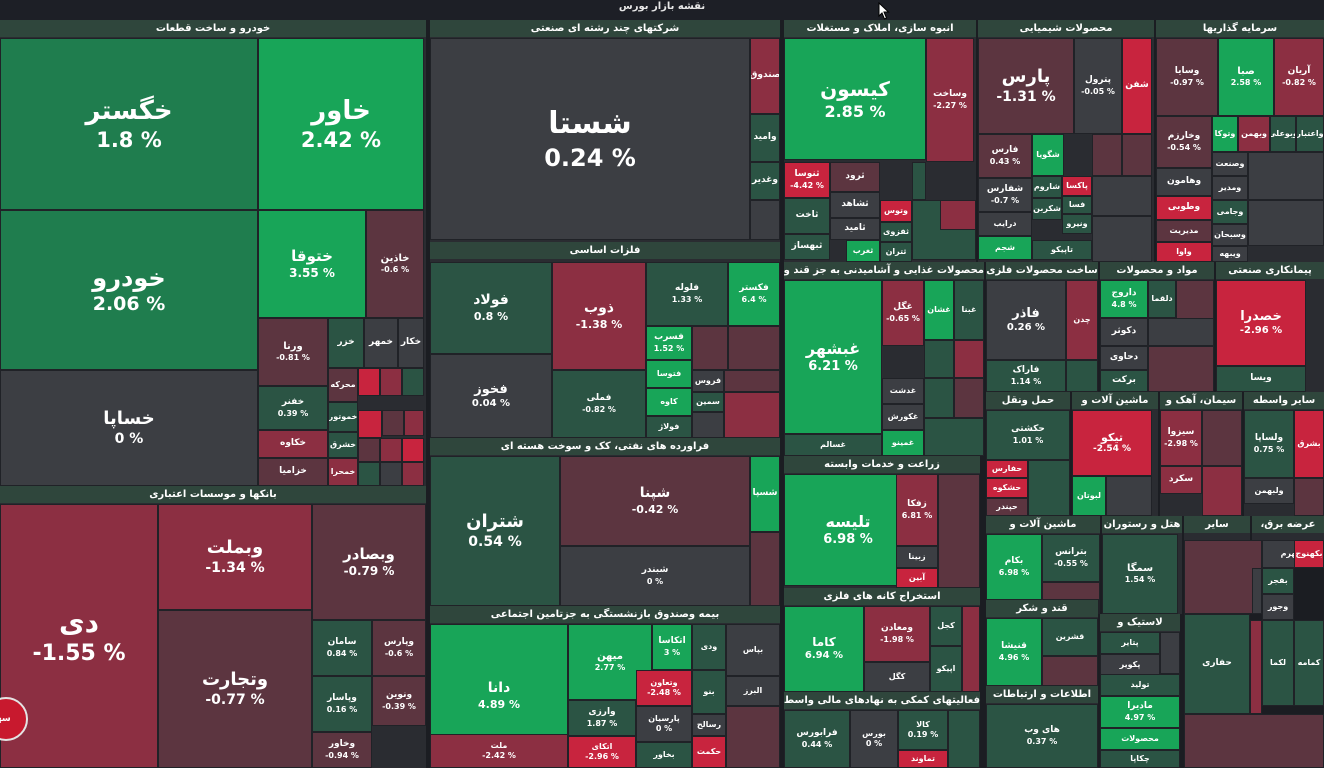  Describe the element at coordinates (1026, 376) in the screenshot. I see `stock-tile: فاراک 1.14 %` at that location.